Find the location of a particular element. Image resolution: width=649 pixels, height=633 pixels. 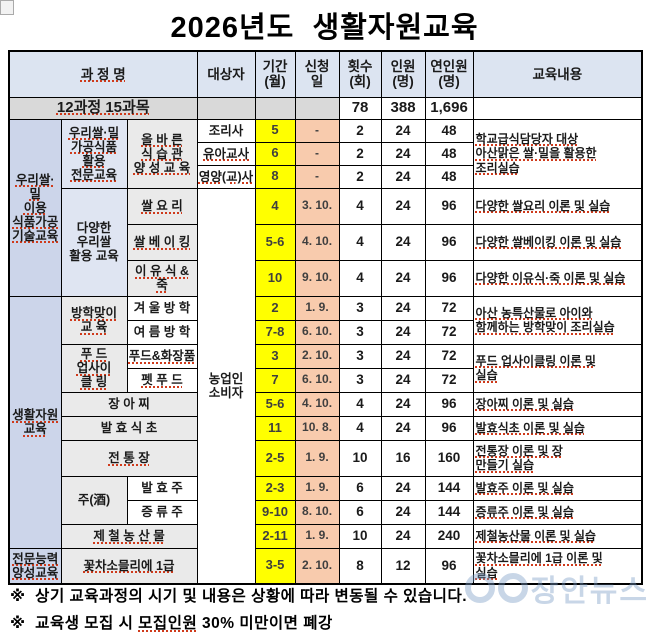

table-row: 유아교사 6 - 2 24 48 is located at coordinates (325, 153).